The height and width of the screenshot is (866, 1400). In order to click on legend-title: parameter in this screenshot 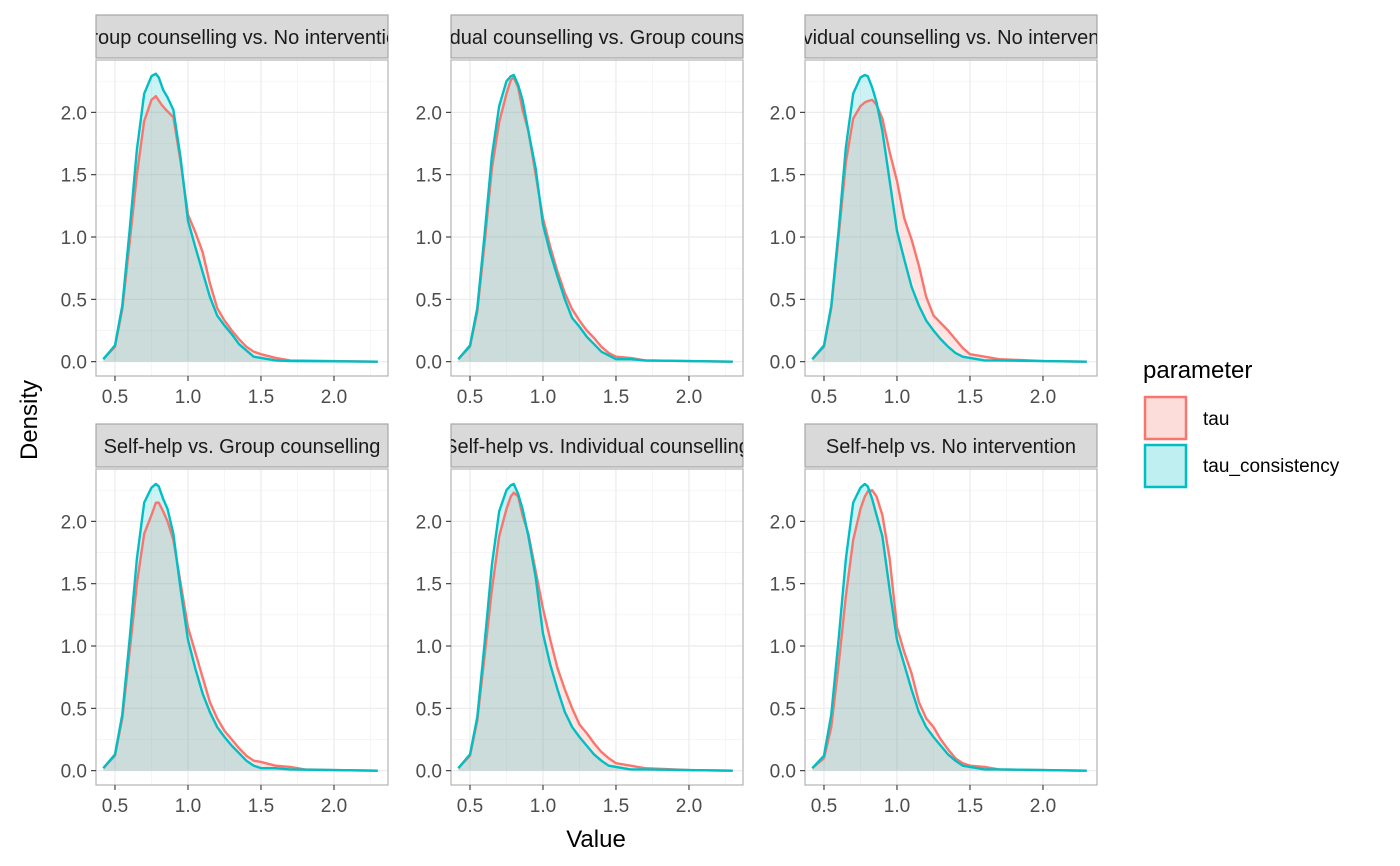, I will do `click(1197, 370)`.